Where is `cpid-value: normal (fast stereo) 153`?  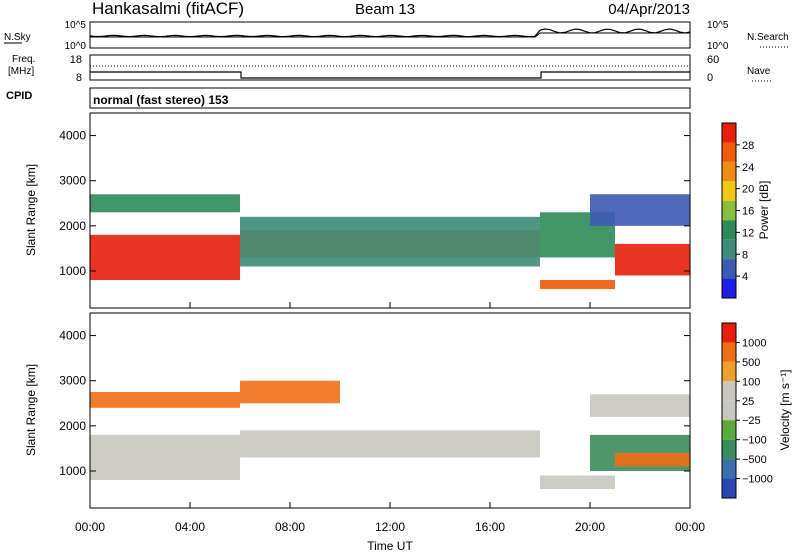 cpid-value: normal (fast stereo) 153 is located at coordinates (161, 100).